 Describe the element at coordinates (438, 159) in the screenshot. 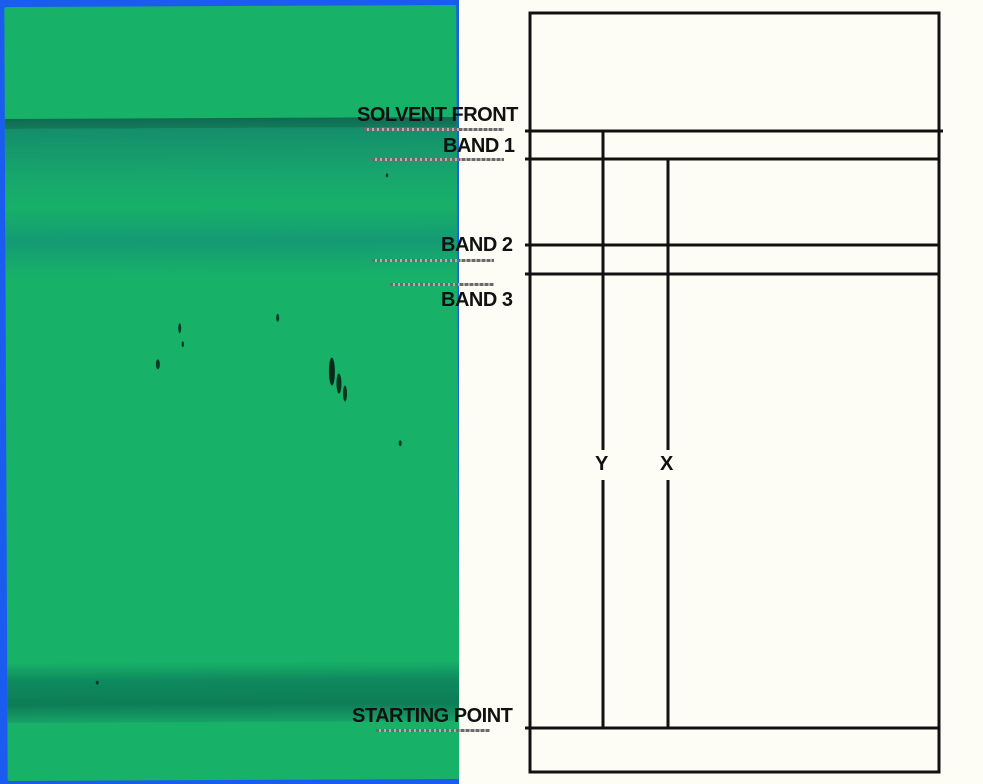

I see `band-1-guide` at that location.